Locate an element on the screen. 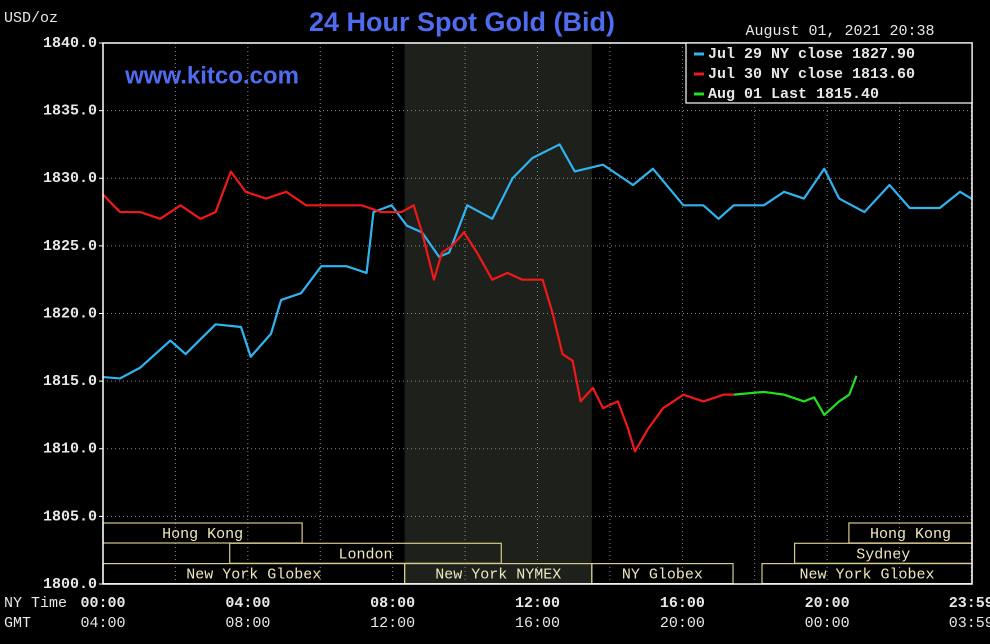 The image size is (990, 644). y-tick-label: 1835.0 is located at coordinates (70, 111).